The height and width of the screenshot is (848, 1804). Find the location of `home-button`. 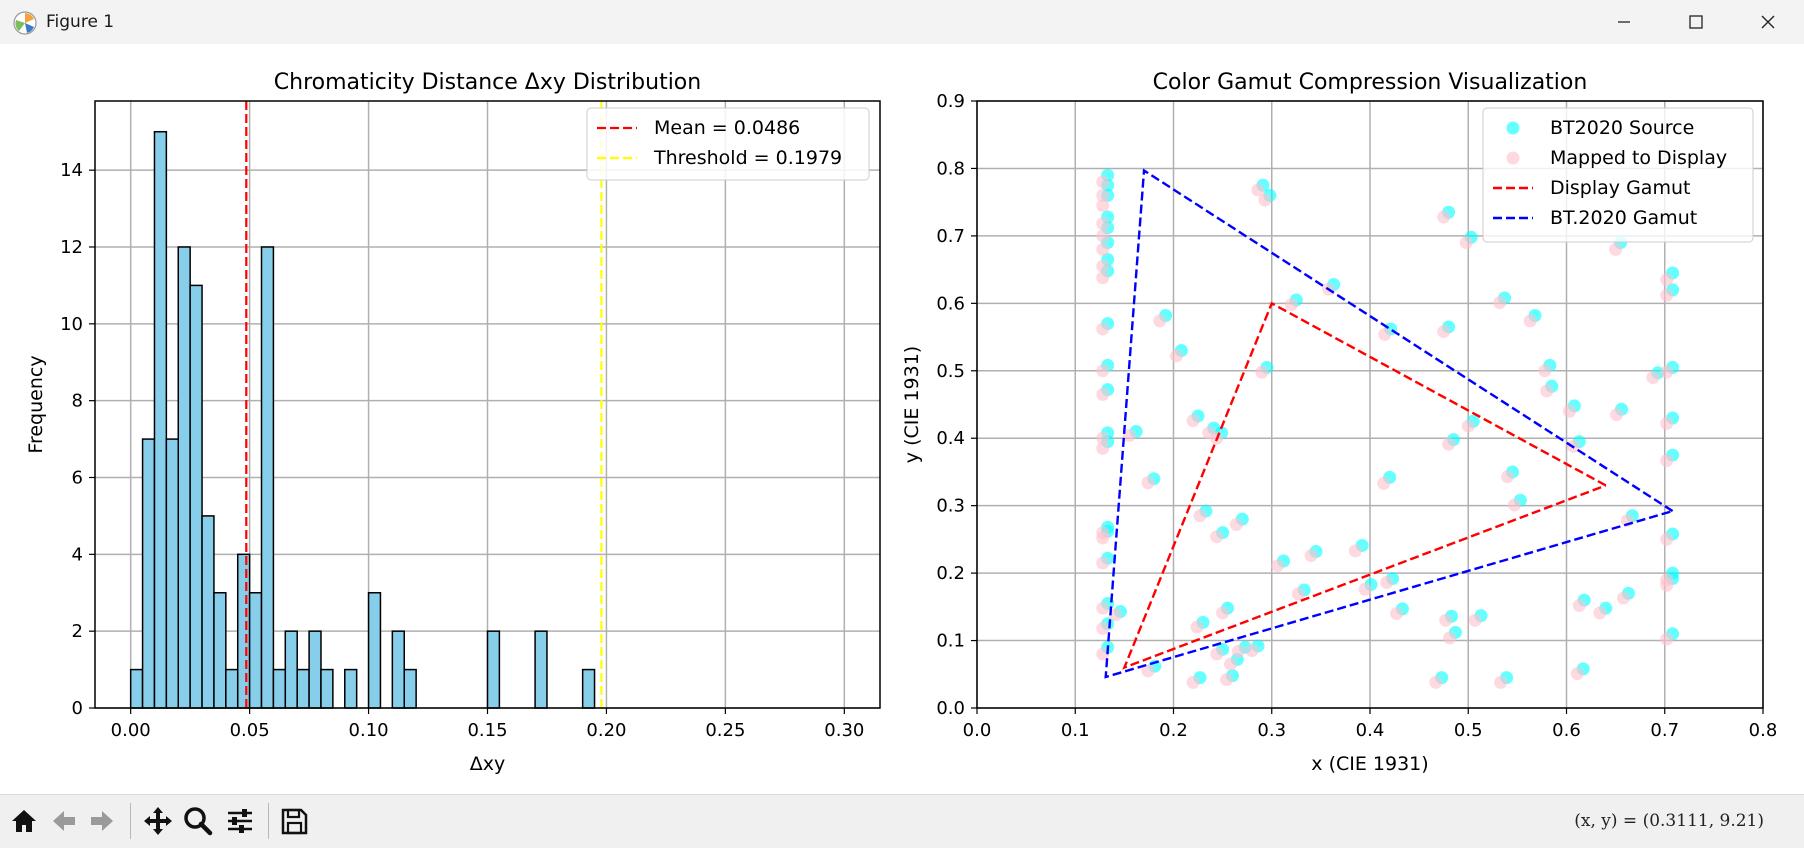

home-button is located at coordinates (24, 821).